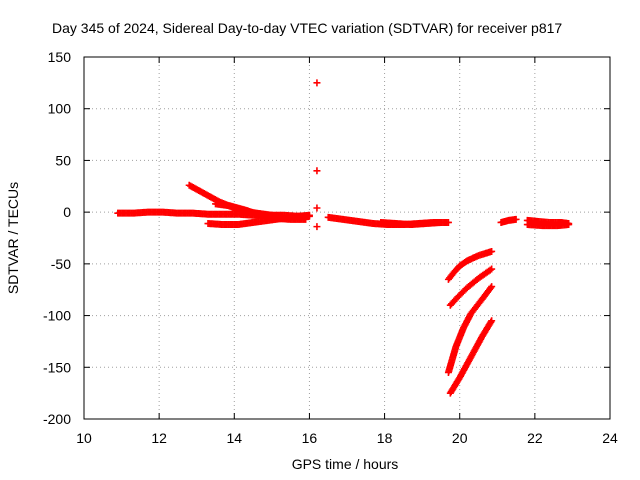 The height and width of the screenshot is (480, 640). I want to click on y-tick-label: 0, so click(67, 212).